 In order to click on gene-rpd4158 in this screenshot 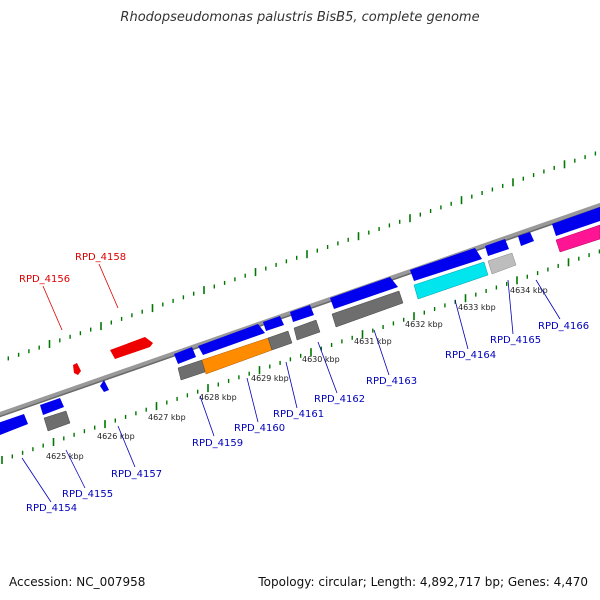, I will do `click(131, 348)`.